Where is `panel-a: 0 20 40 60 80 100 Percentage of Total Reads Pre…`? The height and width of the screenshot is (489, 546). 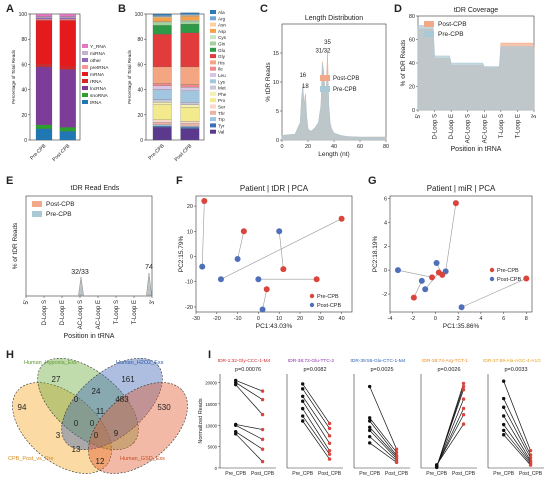 panel-a: 0 20 40 60 80 100 Percentage of Total Reads Pre… is located at coordinates (60, 87).